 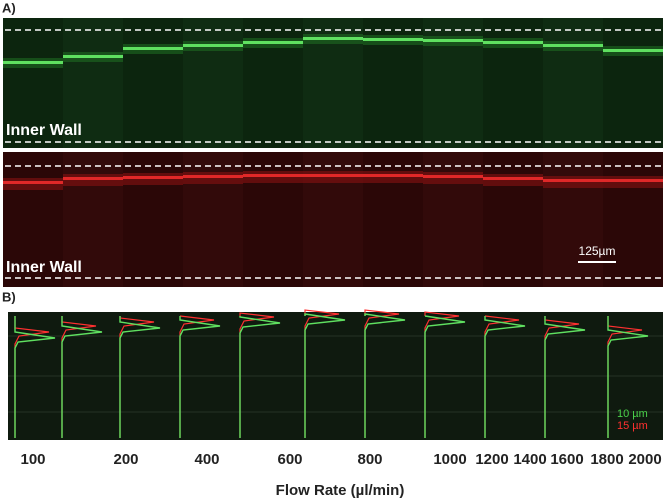 What do you see at coordinates (32, 459) in the screenshot?
I see `flow-rate: 100` at bounding box center [32, 459].